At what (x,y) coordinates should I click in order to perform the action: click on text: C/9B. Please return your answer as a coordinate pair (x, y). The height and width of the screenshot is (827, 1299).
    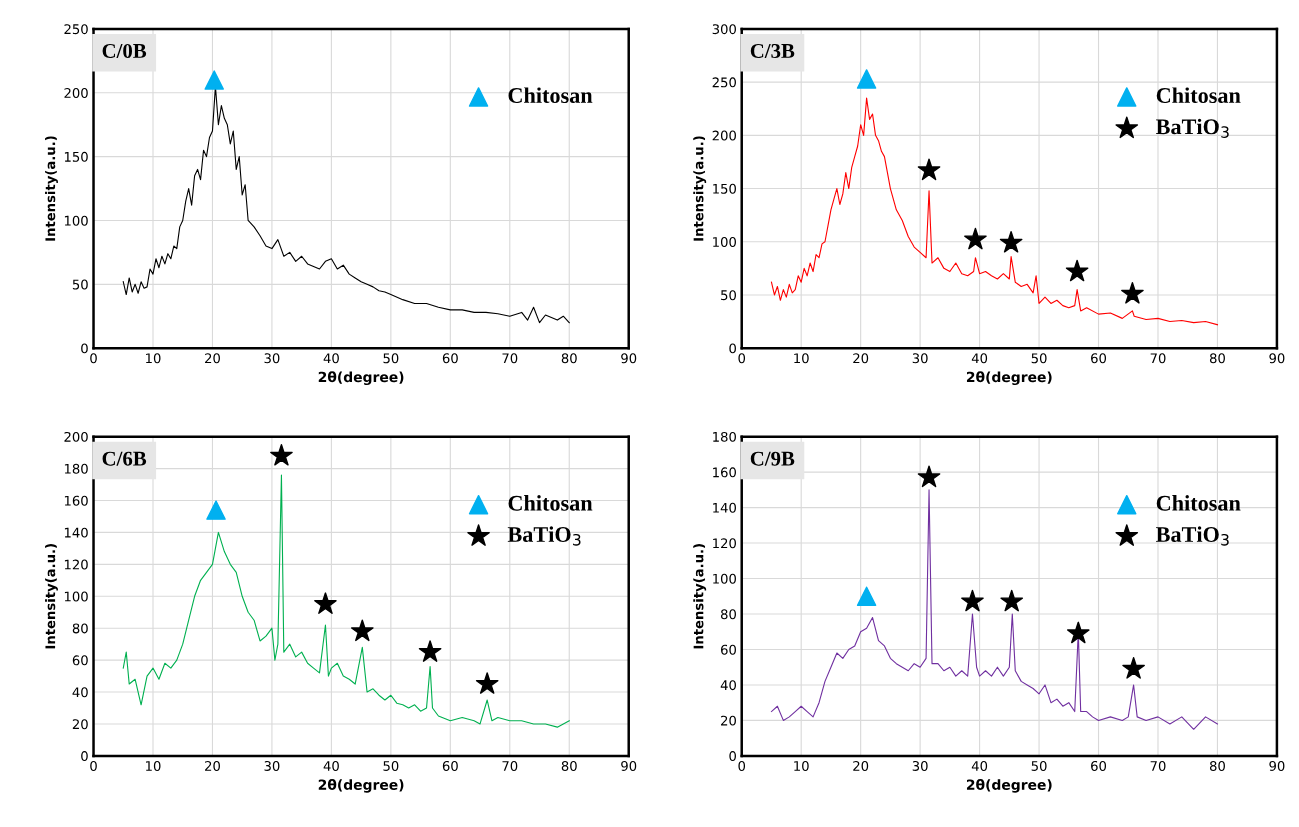
    Looking at the image, I should click on (772, 458).